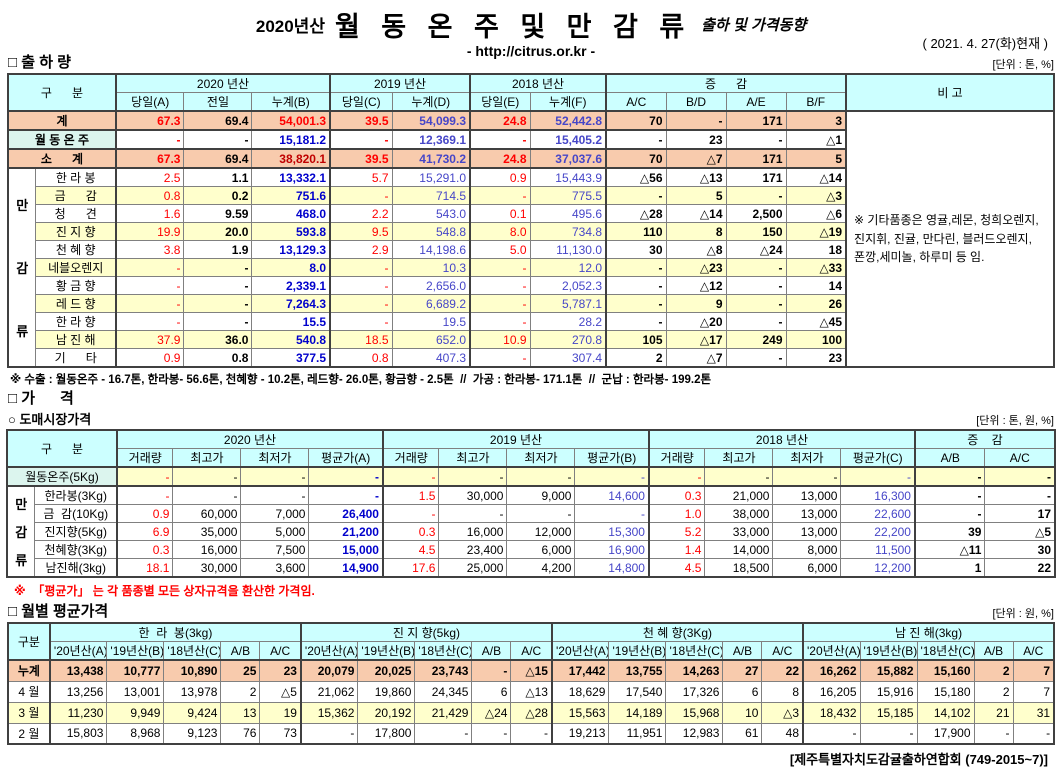 The width and height of the screenshot is (1062, 768). What do you see at coordinates (739, 531) in the screenshot?
I see `value-cell: 33,000` at bounding box center [739, 531].